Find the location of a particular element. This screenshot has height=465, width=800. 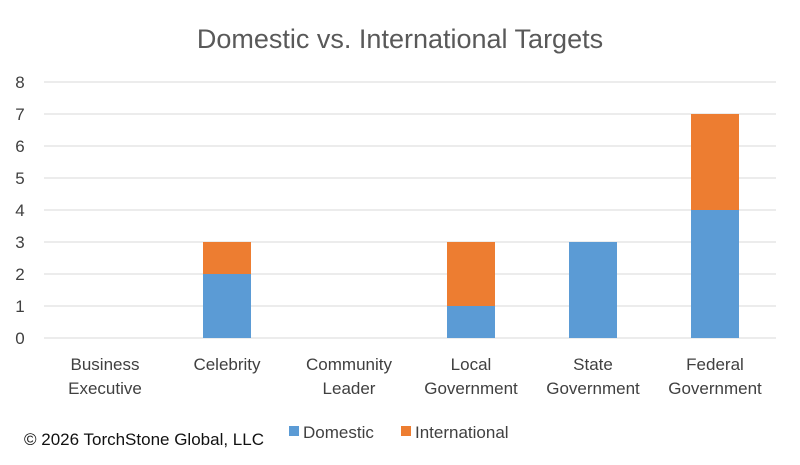

legend-swatch-domestic is located at coordinates (294, 431).